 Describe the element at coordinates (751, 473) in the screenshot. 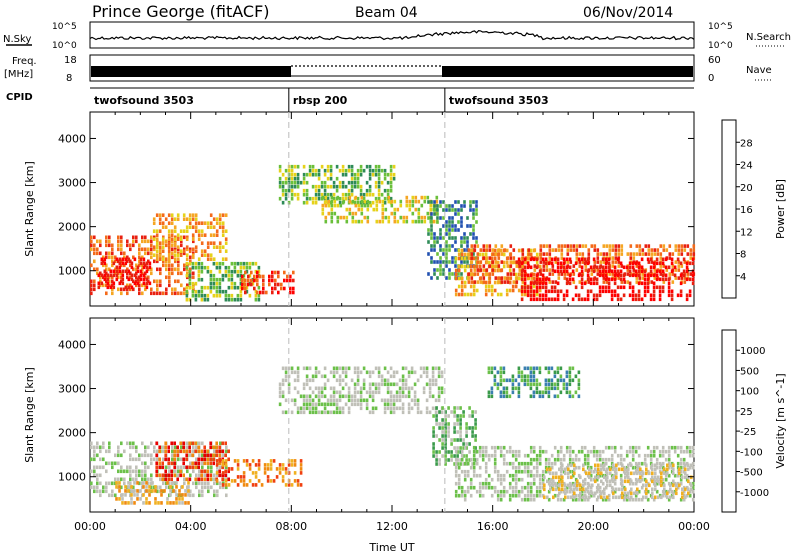

I see `colorbar-tick-label: -500` at that location.